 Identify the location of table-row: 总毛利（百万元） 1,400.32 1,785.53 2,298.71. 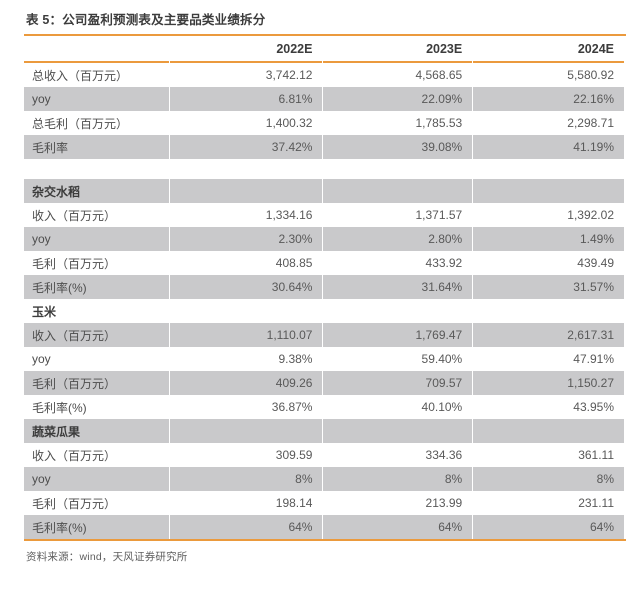
(324, 123).